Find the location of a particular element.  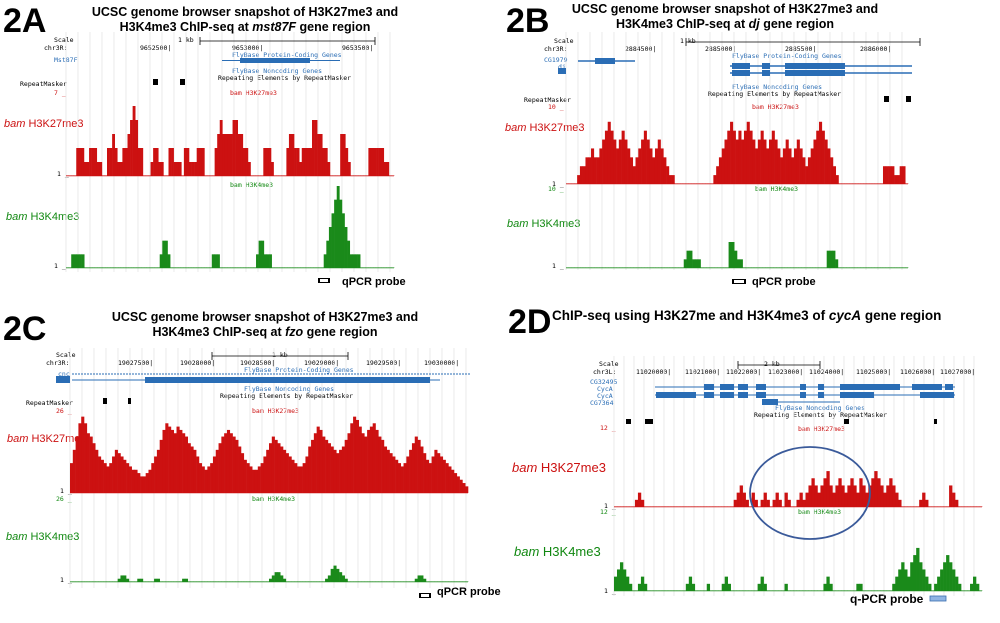

panel-b-k4-signal is located at coordinates (737, 255).